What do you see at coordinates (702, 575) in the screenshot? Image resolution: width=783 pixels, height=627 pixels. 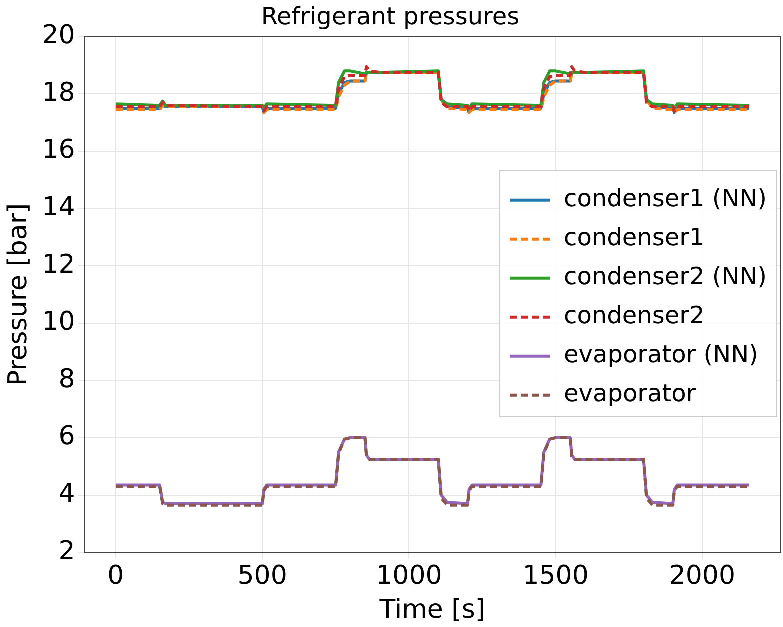 I see `x-tick-label: 2000` at bounding box center [702, 575].